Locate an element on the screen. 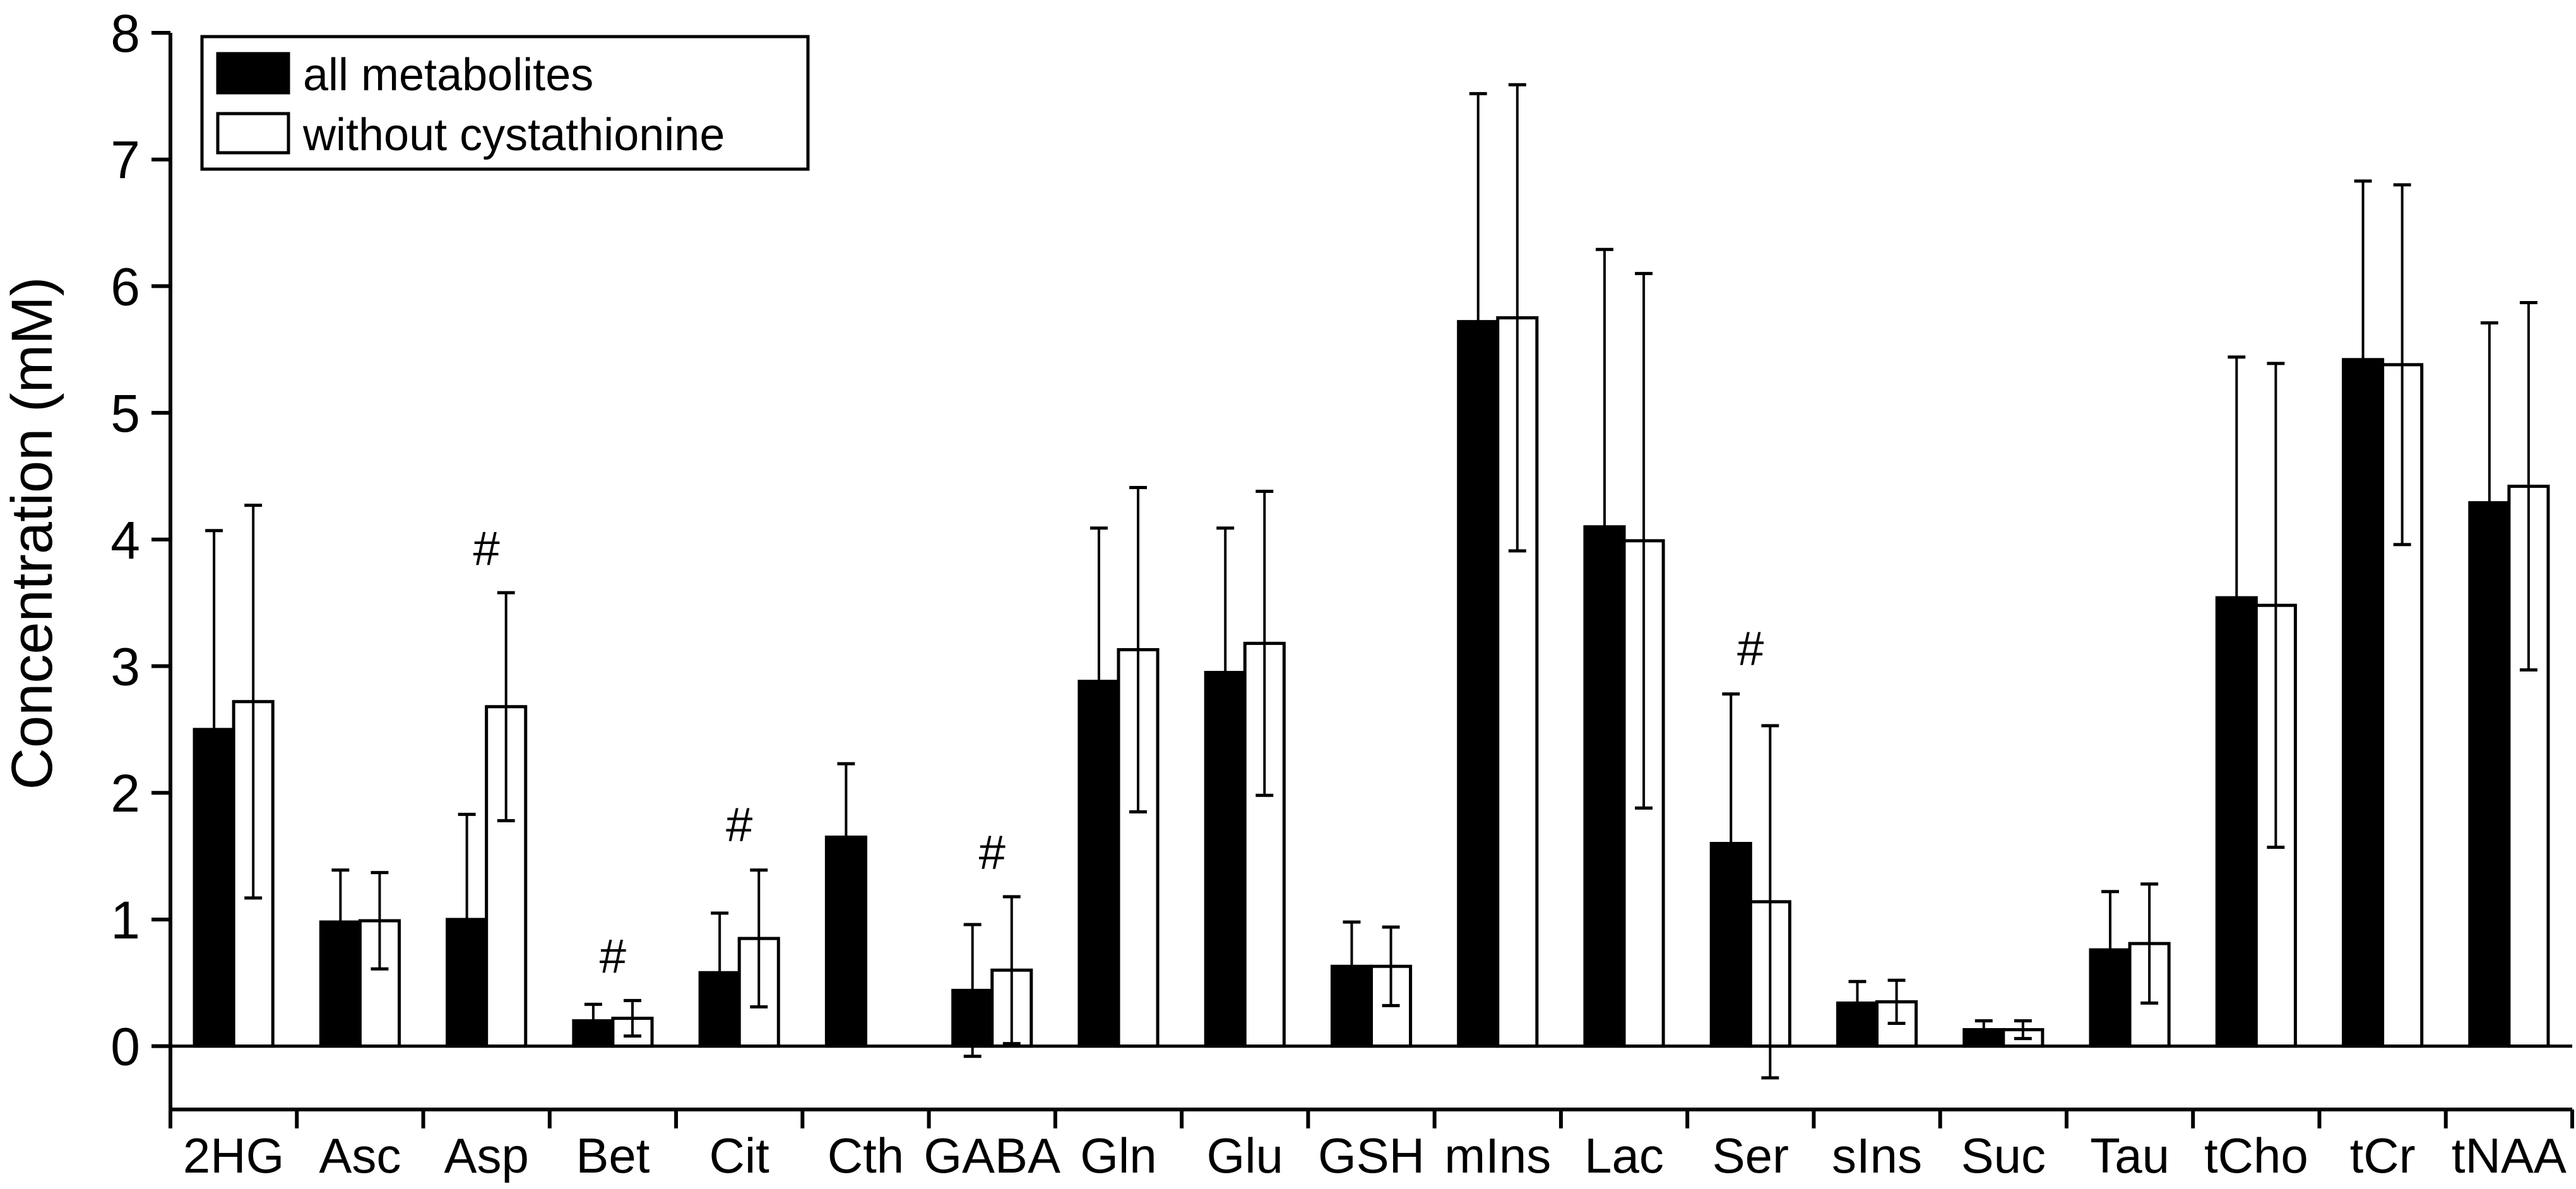 The height and width of the screenshot is (1189, 2576). bar-all-metabolites-ser is located at coordinates (1731, 945).